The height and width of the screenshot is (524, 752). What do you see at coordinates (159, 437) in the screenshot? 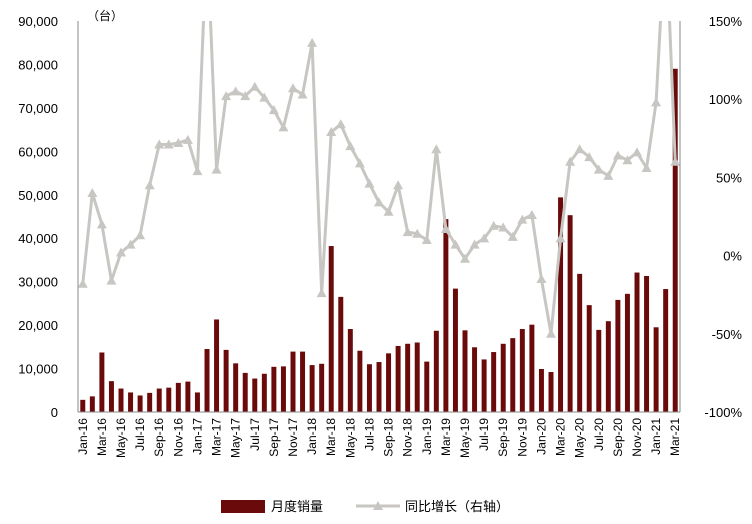
I see `x-tick-label: Sep-16` at bounding box center [159, 437].